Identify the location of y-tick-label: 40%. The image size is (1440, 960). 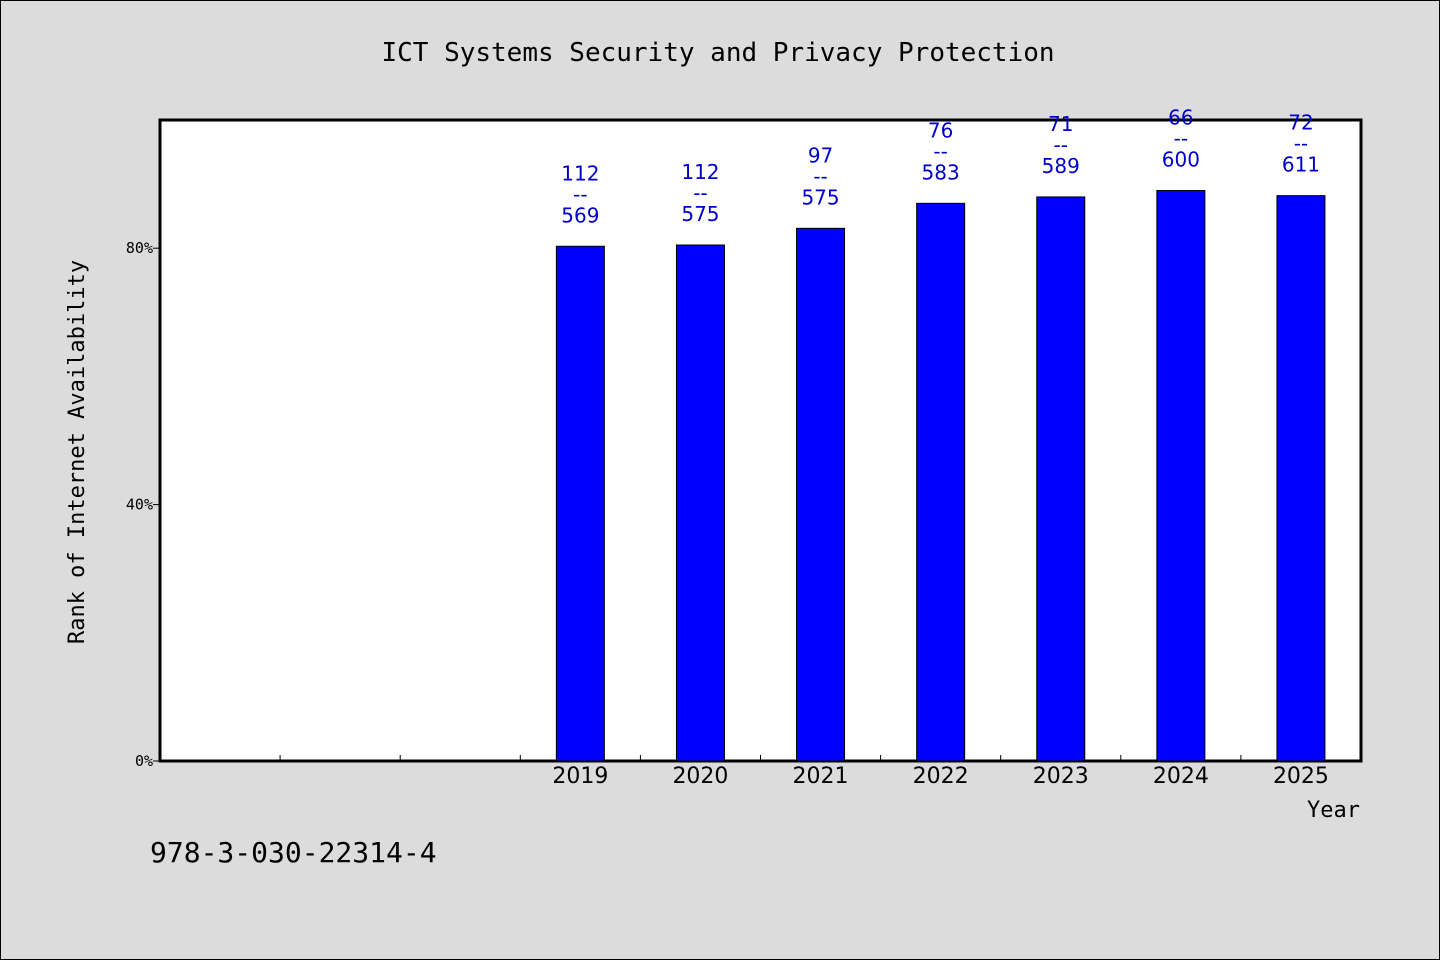
(139, 505).